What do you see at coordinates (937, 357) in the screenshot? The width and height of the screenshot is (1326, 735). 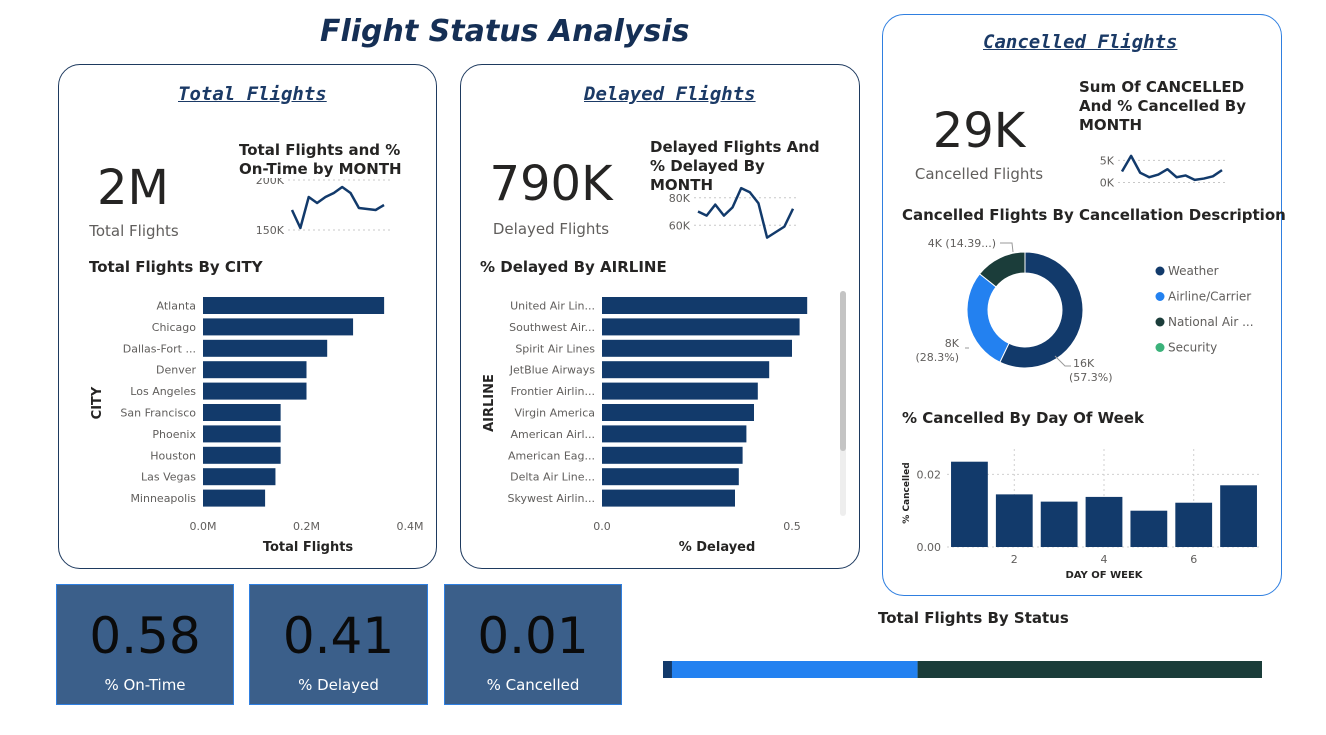 I see `donut-data-label: (28.3%)` at bounding box center [937, 357].